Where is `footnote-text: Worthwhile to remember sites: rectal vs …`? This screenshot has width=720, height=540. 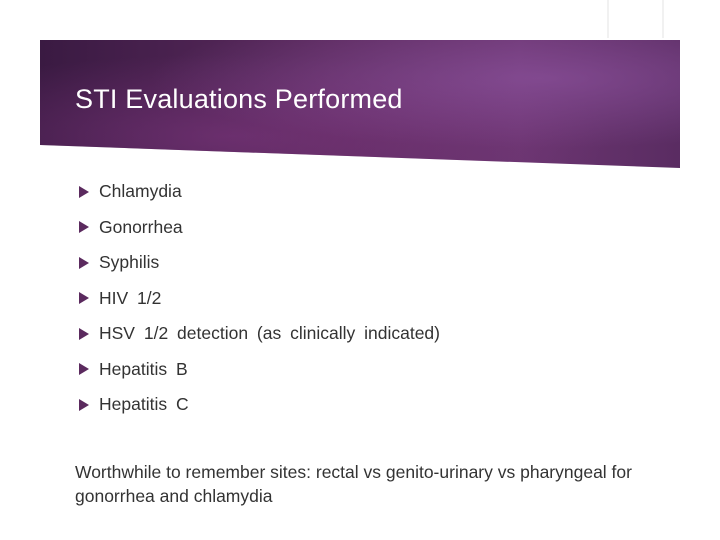 footnote-text: Worthwhile to remember sites: rectal vs … is located at coordinates (353, 484).